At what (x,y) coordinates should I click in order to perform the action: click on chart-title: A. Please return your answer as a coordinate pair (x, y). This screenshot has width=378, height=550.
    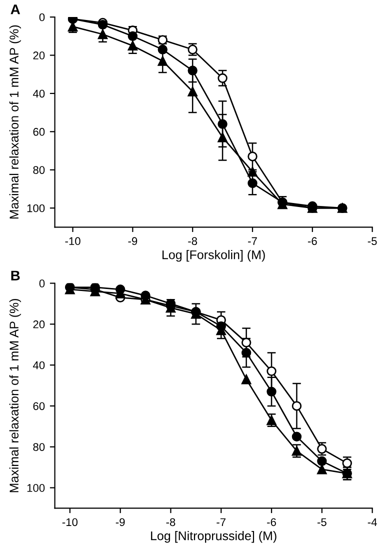
    Looking at the image, I should click on (15, 9).